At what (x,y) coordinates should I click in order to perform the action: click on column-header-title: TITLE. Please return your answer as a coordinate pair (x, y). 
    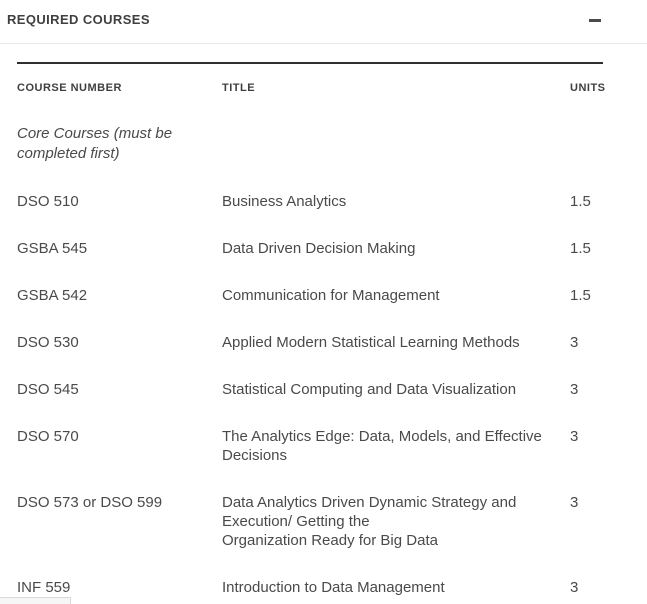
    Looking at the image, I should click on (239, 88).